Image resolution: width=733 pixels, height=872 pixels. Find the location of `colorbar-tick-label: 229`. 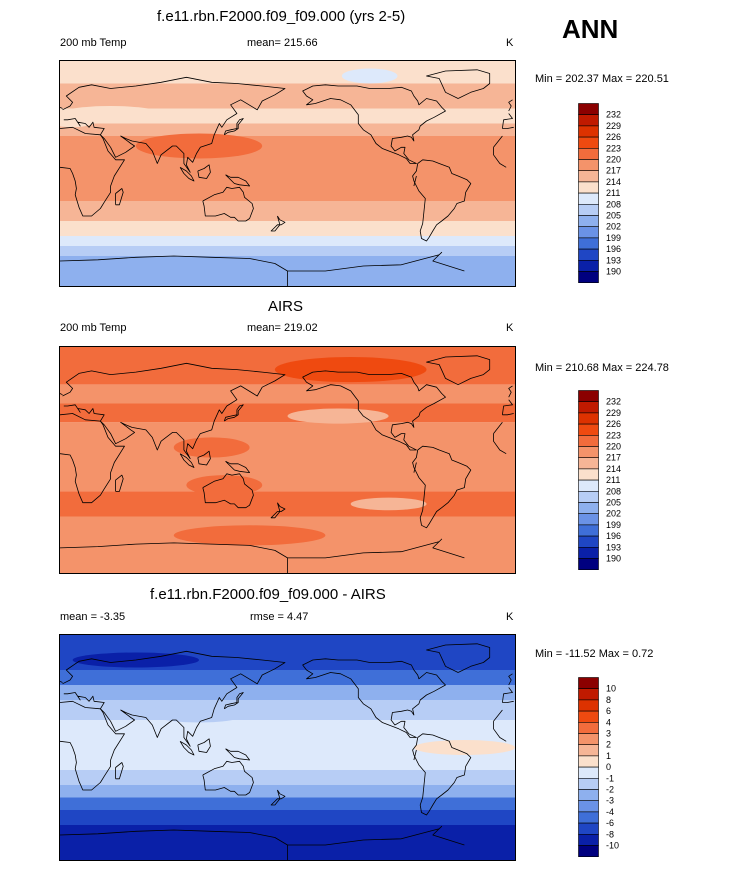

colorbar-tick-label: 229 is located at coordinates (613, 126).